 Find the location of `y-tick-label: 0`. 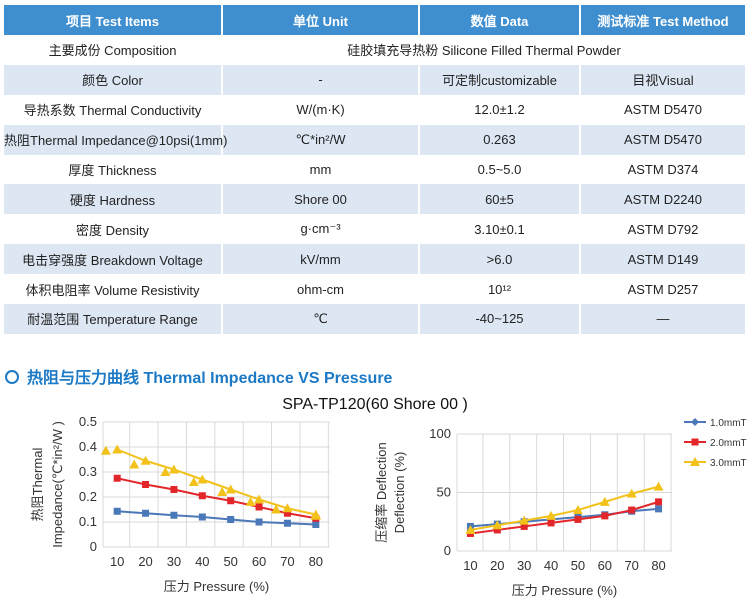

y-tick-label: 0 is located at coordinates (93, 546).